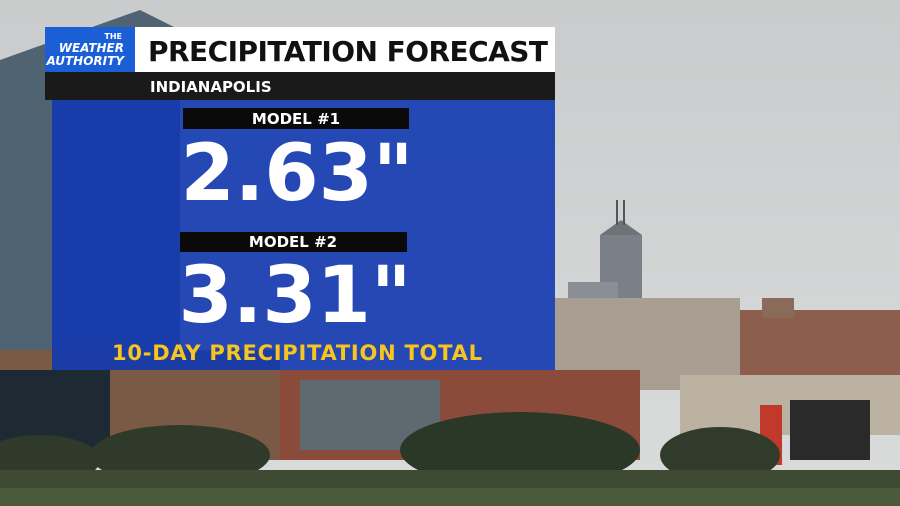  I want to click on model-label: MODEL #2, so click(293, 242).